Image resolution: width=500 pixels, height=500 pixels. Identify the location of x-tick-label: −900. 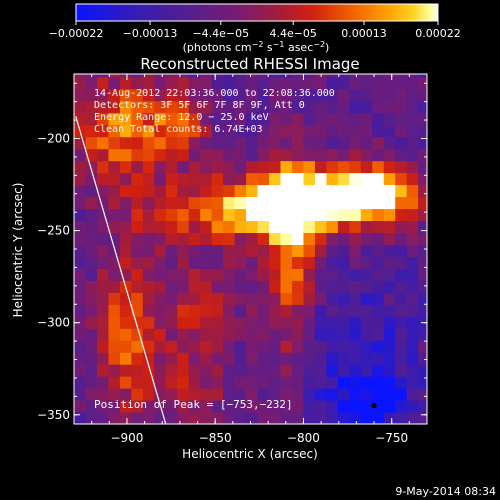
(126, 438).